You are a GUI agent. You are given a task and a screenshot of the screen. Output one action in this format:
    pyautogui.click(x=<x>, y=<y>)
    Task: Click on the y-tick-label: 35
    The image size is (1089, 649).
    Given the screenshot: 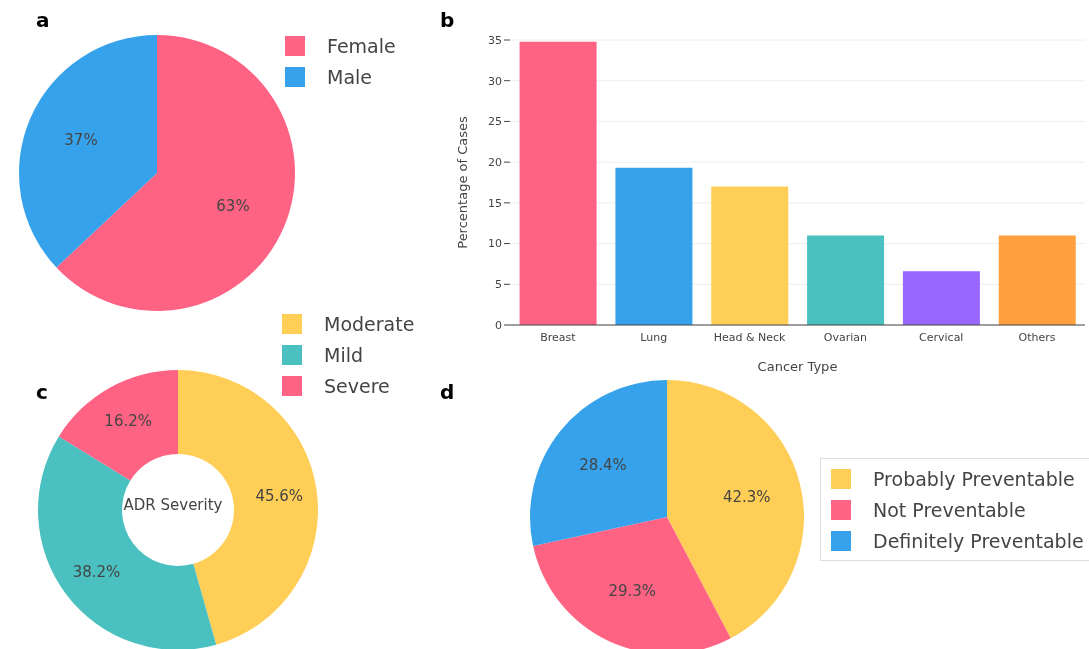 What is the action you would take?
    pyautogui.click(x=495, y=40)
    